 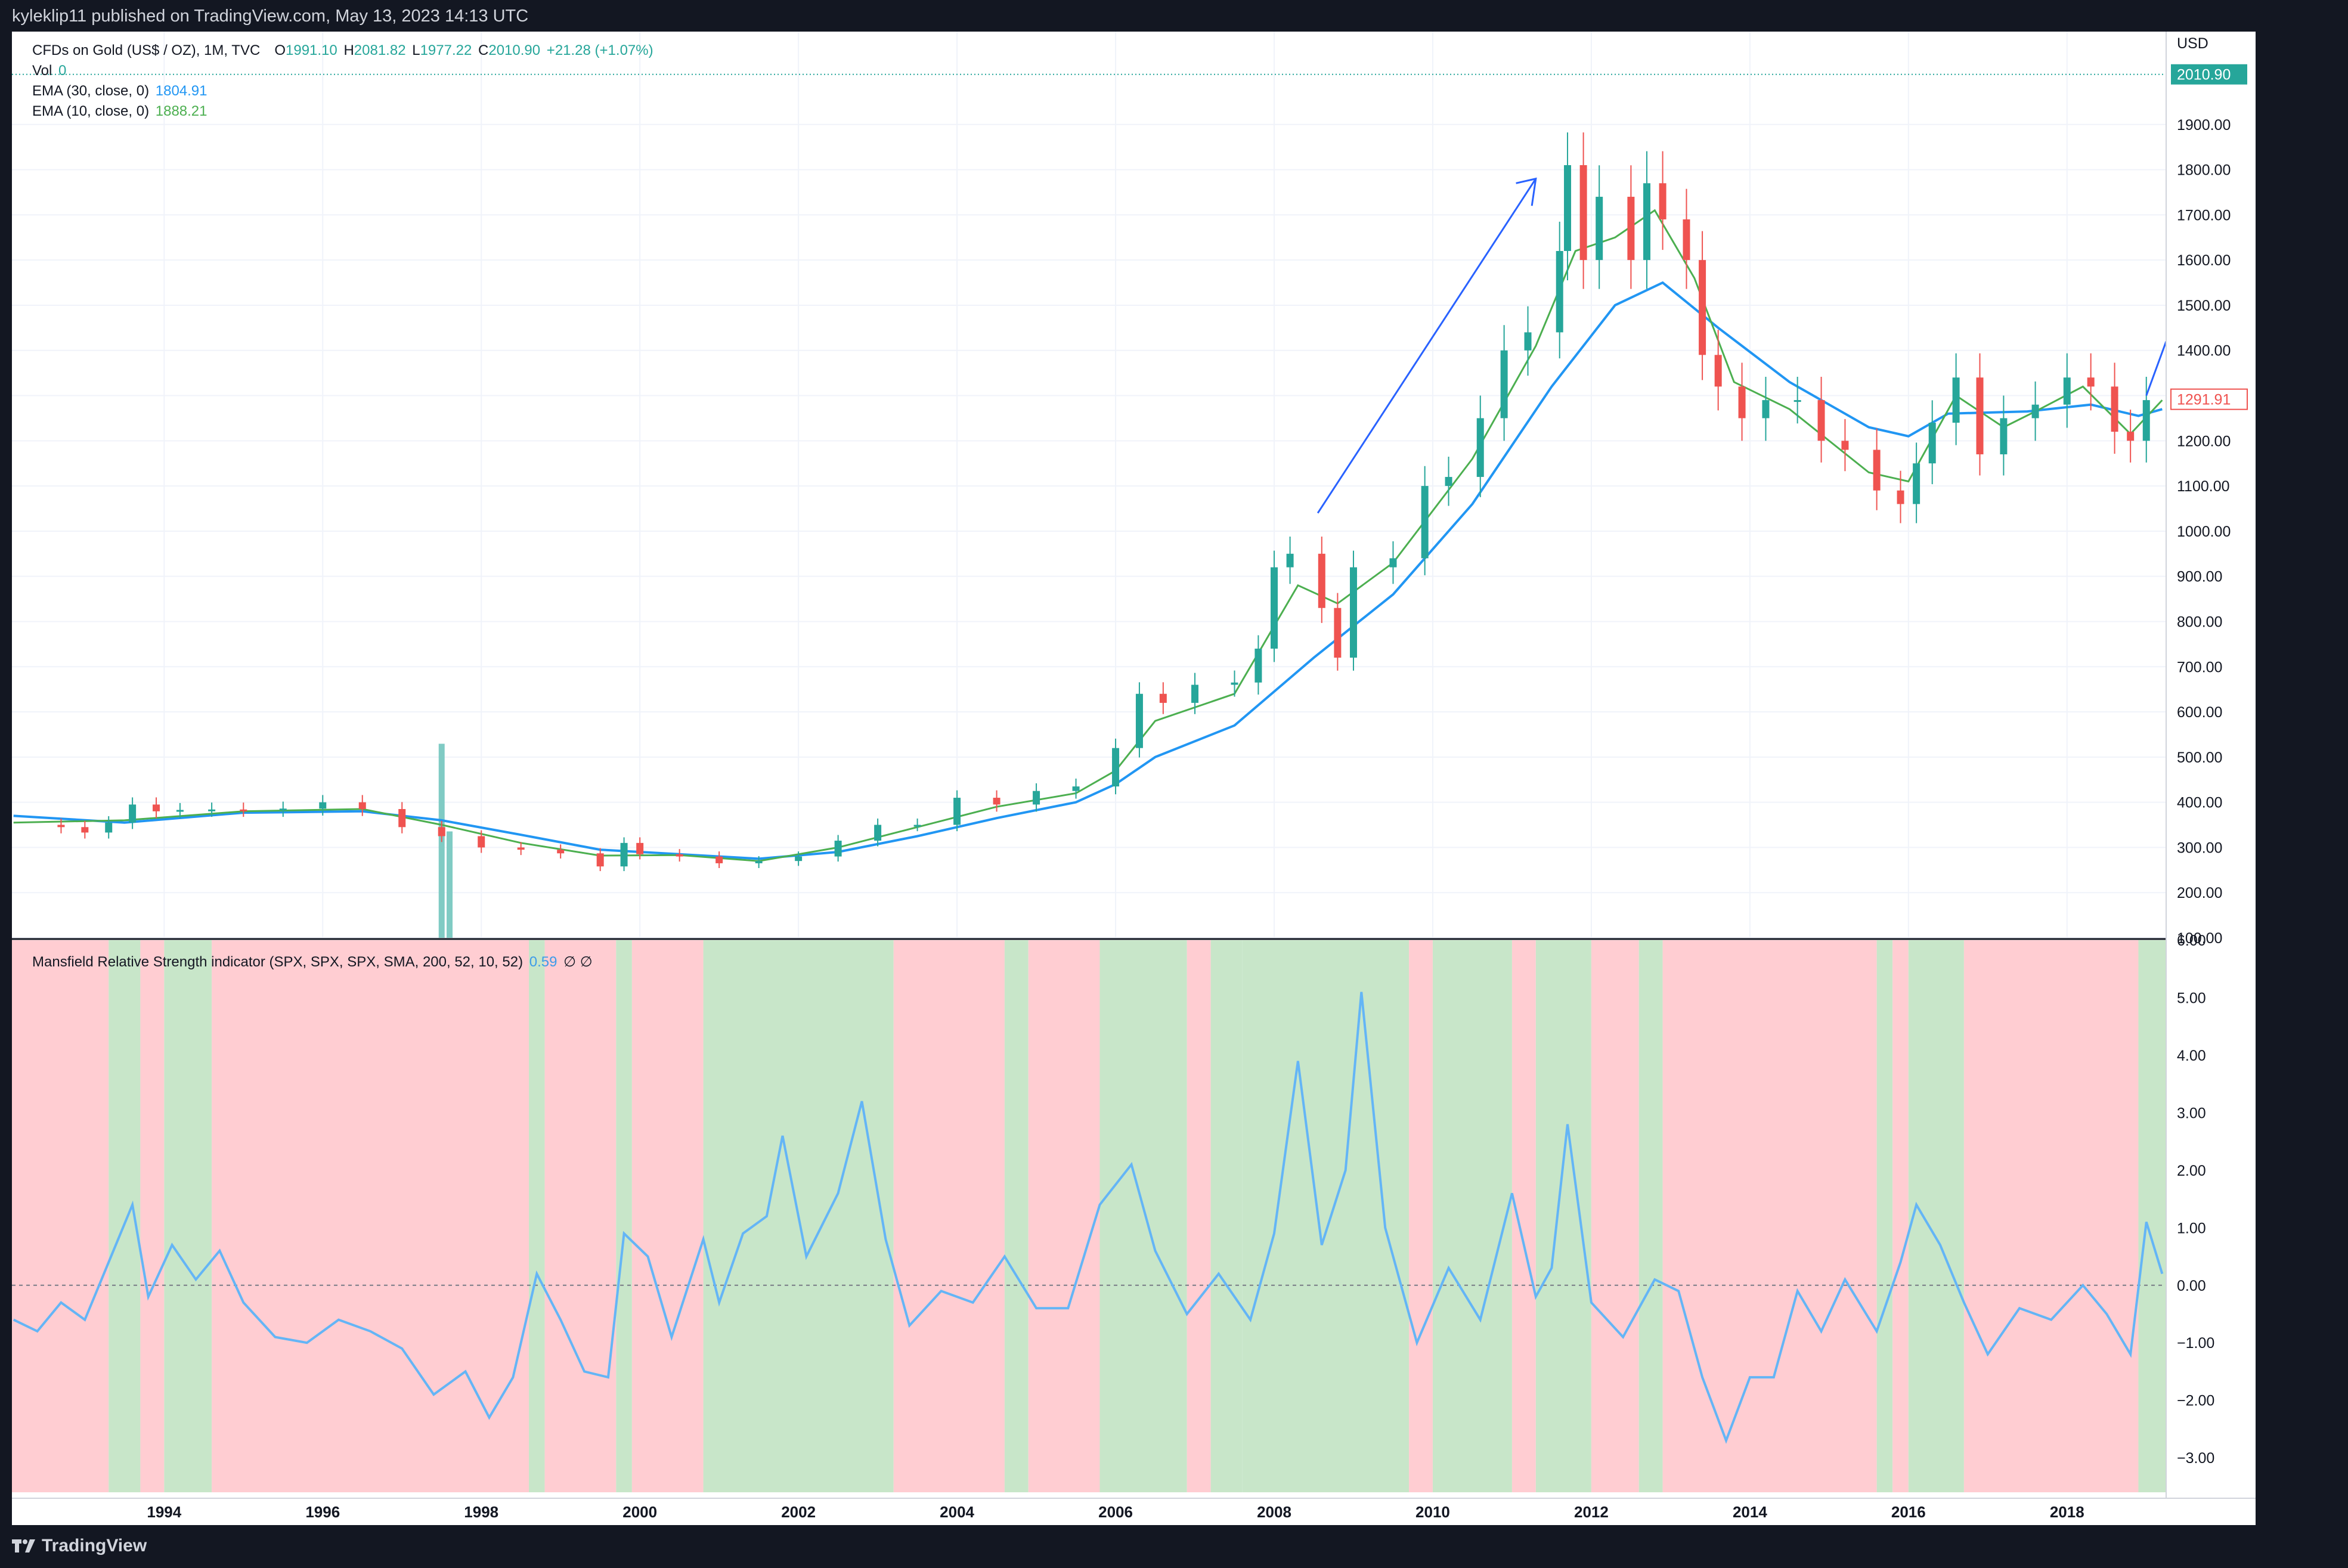 I want to click on tradingview-logo-icon, so click(x=23, y=1545).